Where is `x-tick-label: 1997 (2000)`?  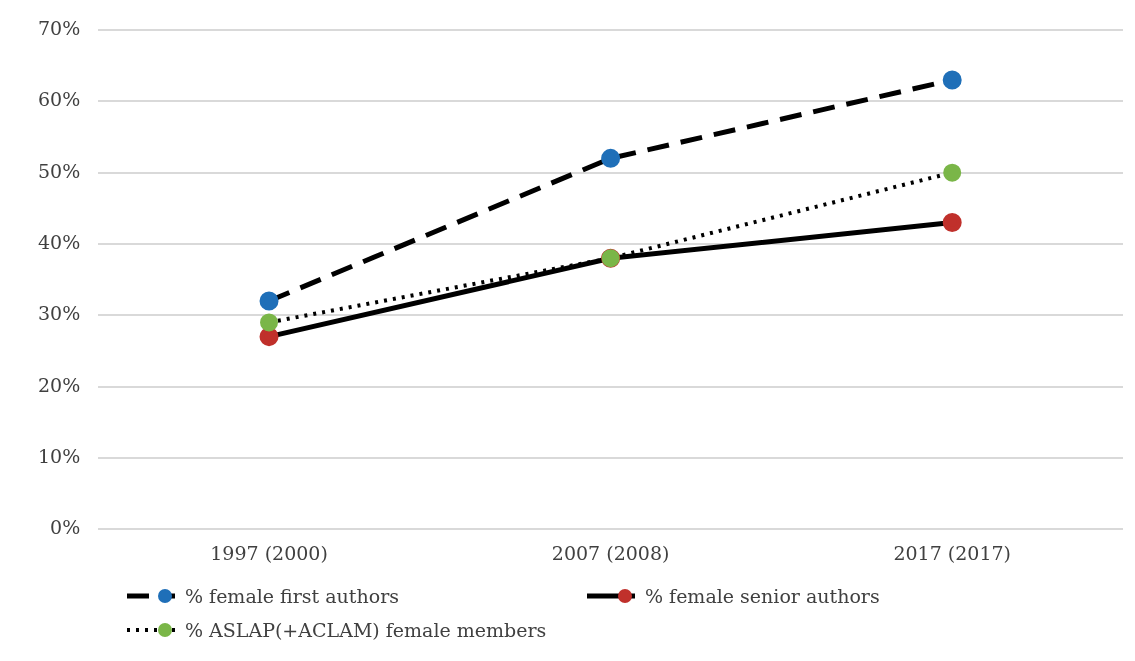 x-tick-label: 1997 (2000) is located at coordinates (269, 552).